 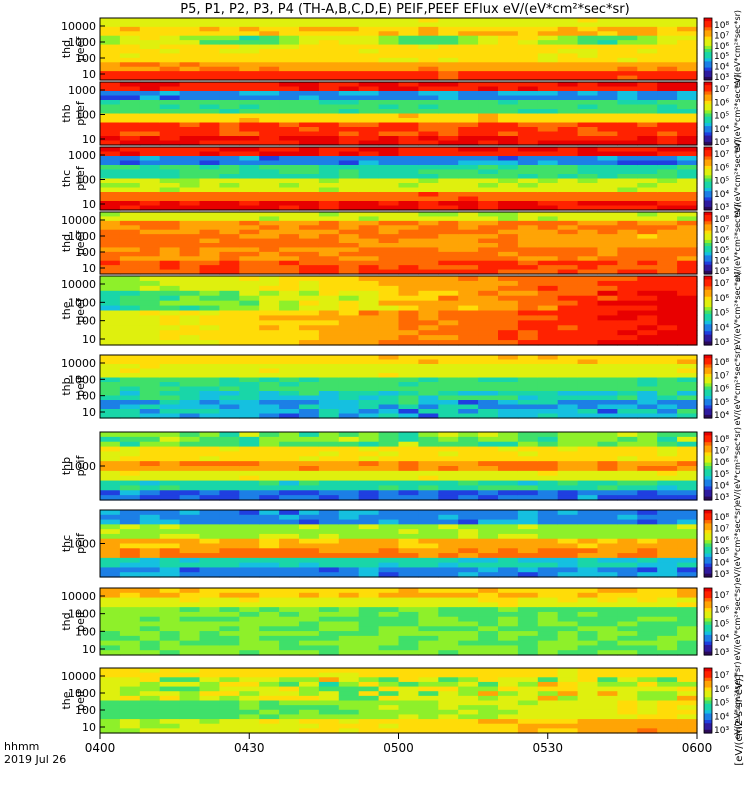 What do you see at coordinates (398, 113) in the screenshot?
I see `panel-frame` at bounding box center [398, 113].